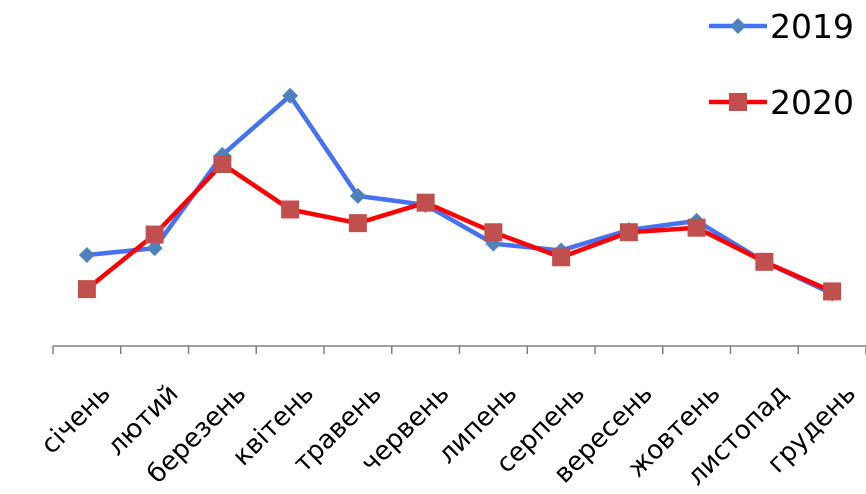 This screenshot has height=494, width=866. I want to click on legend: 2019 2020, so click(781, 64).